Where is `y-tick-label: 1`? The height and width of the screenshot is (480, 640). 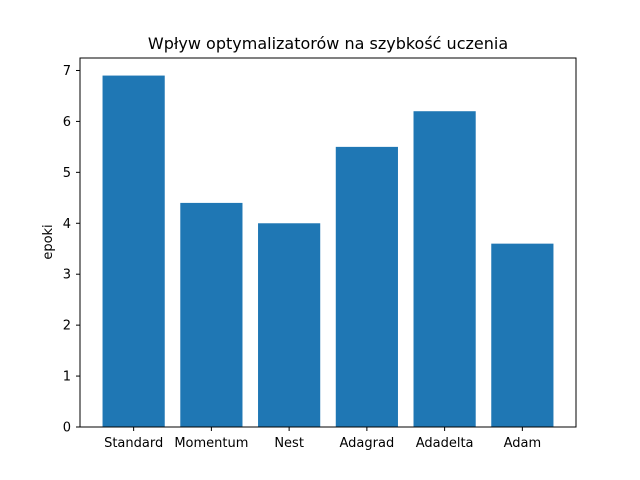
y-tick-label: 1 is located at coordinates (67, 377).